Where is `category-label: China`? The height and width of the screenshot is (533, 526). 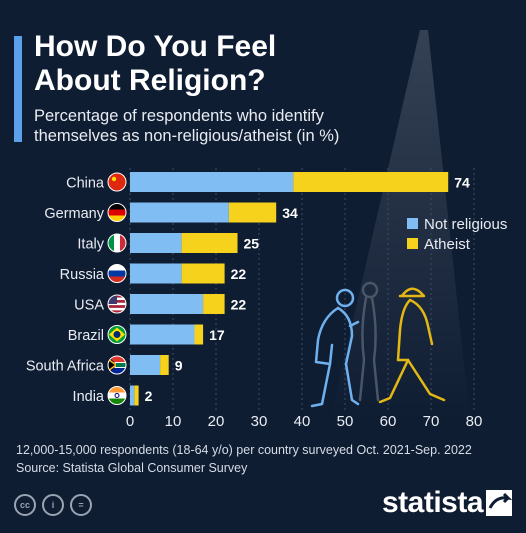
category-label: China is located at coordinates (85, 184).